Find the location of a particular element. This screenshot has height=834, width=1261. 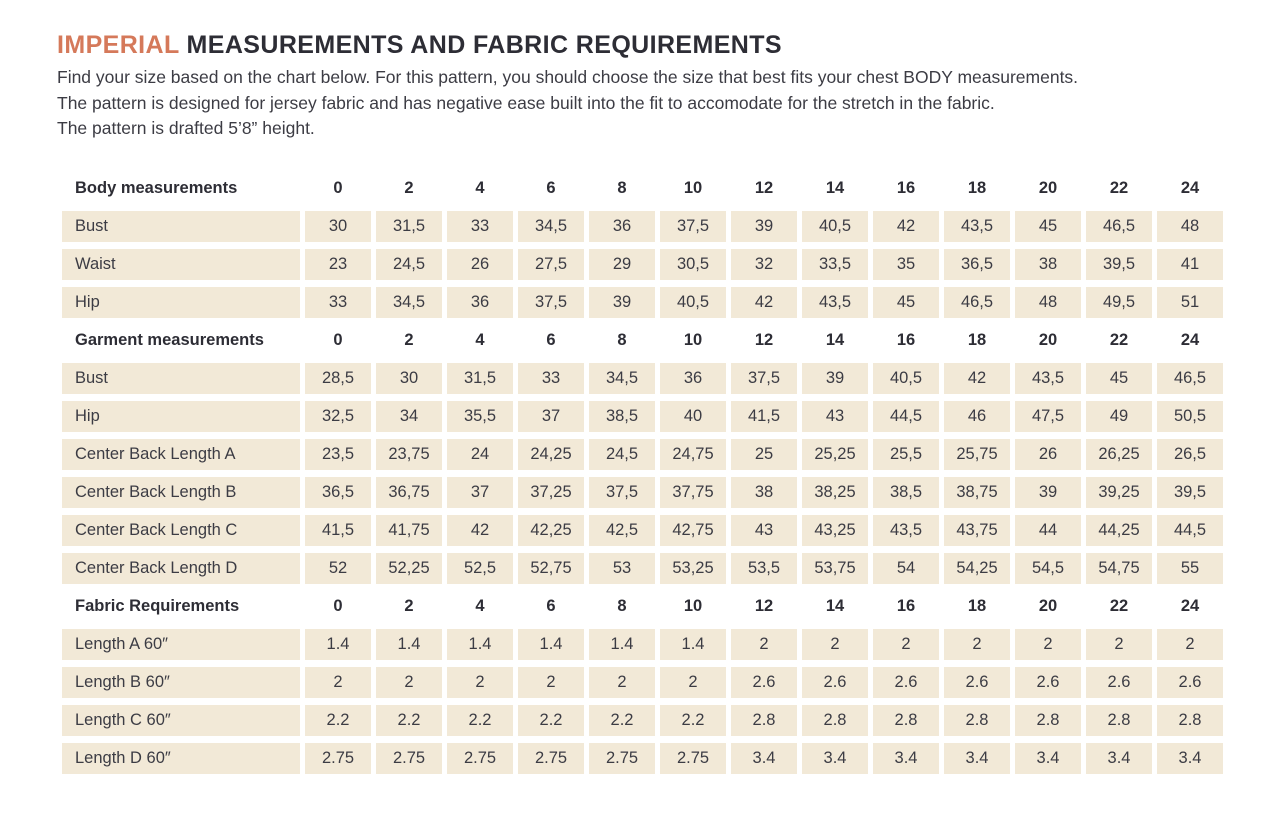

measurement-value: 51 is located at coordinates (1190, 303).